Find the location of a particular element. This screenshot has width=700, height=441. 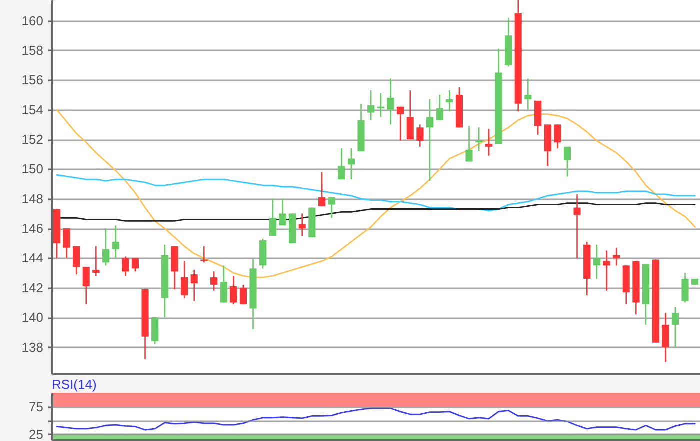

chart-title: RSI(14) is located at coordinates (74, 384).